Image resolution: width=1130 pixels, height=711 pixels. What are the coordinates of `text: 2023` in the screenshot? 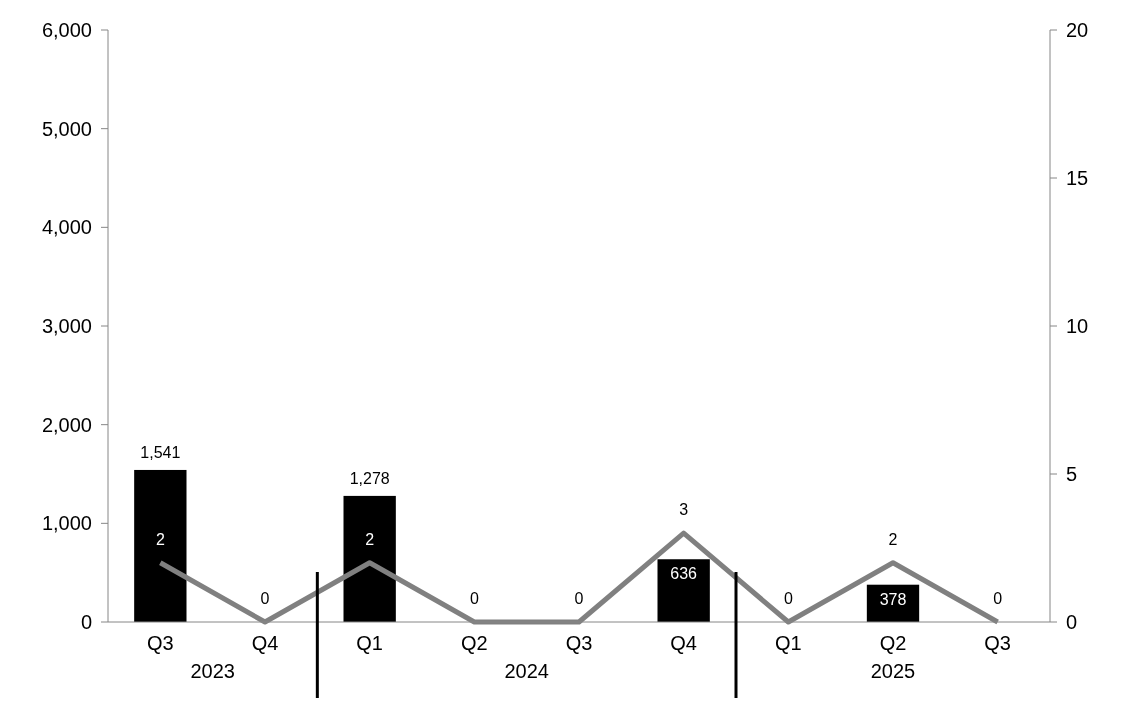 It's located at (212, 671).